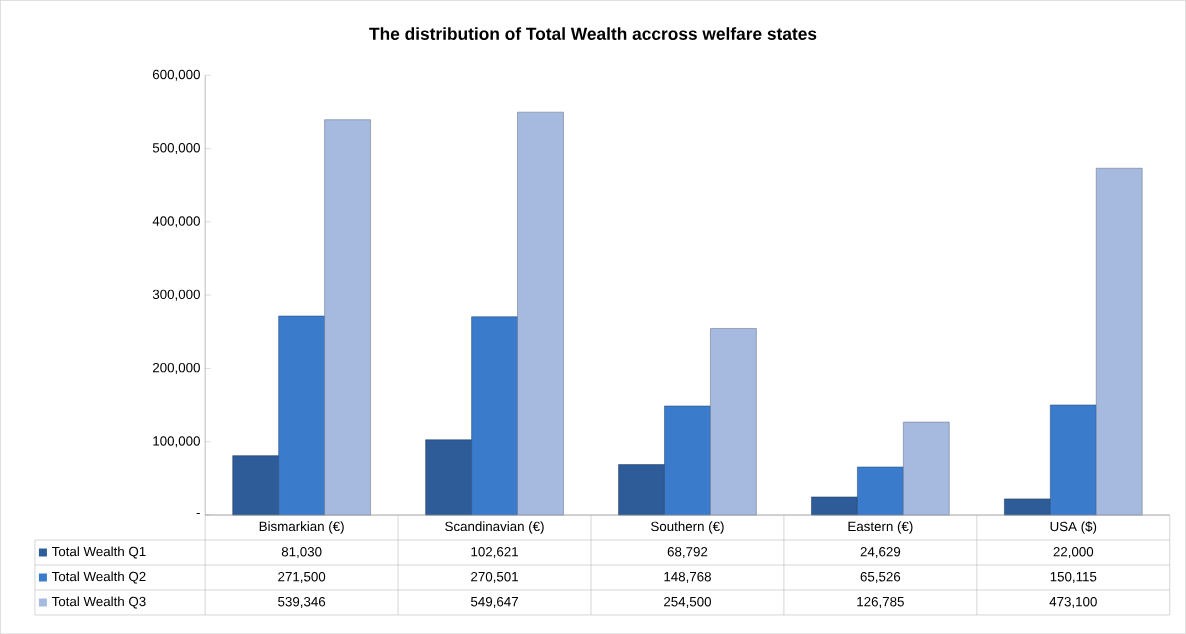 This screenshot has width=1186, height=634. Describe the element at coordinates (176, 222) in the screenshot. I see `y-tick-label: 400,000` at that location.